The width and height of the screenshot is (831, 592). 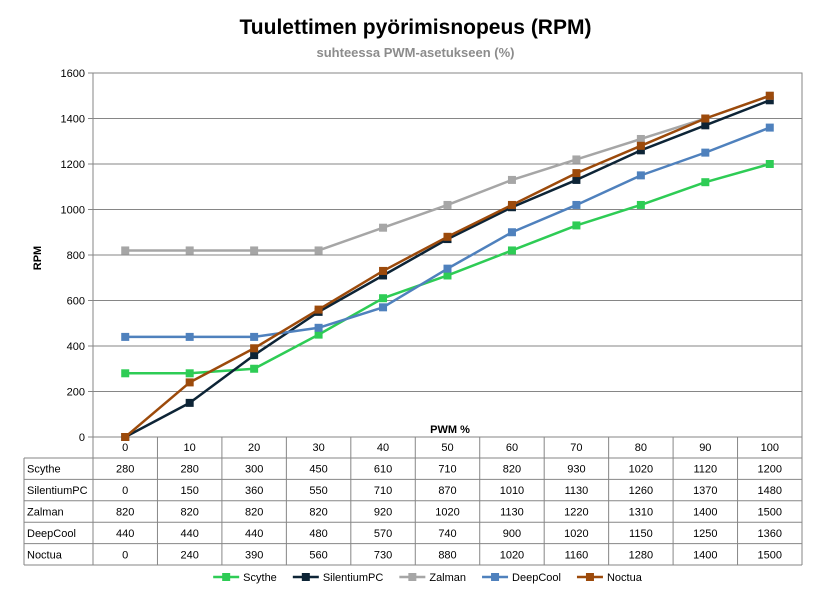 What do you see at coordinates (45, 555) in the screenshot?
I see `table-row-label: Noctua` at bounding box center [45, 555].